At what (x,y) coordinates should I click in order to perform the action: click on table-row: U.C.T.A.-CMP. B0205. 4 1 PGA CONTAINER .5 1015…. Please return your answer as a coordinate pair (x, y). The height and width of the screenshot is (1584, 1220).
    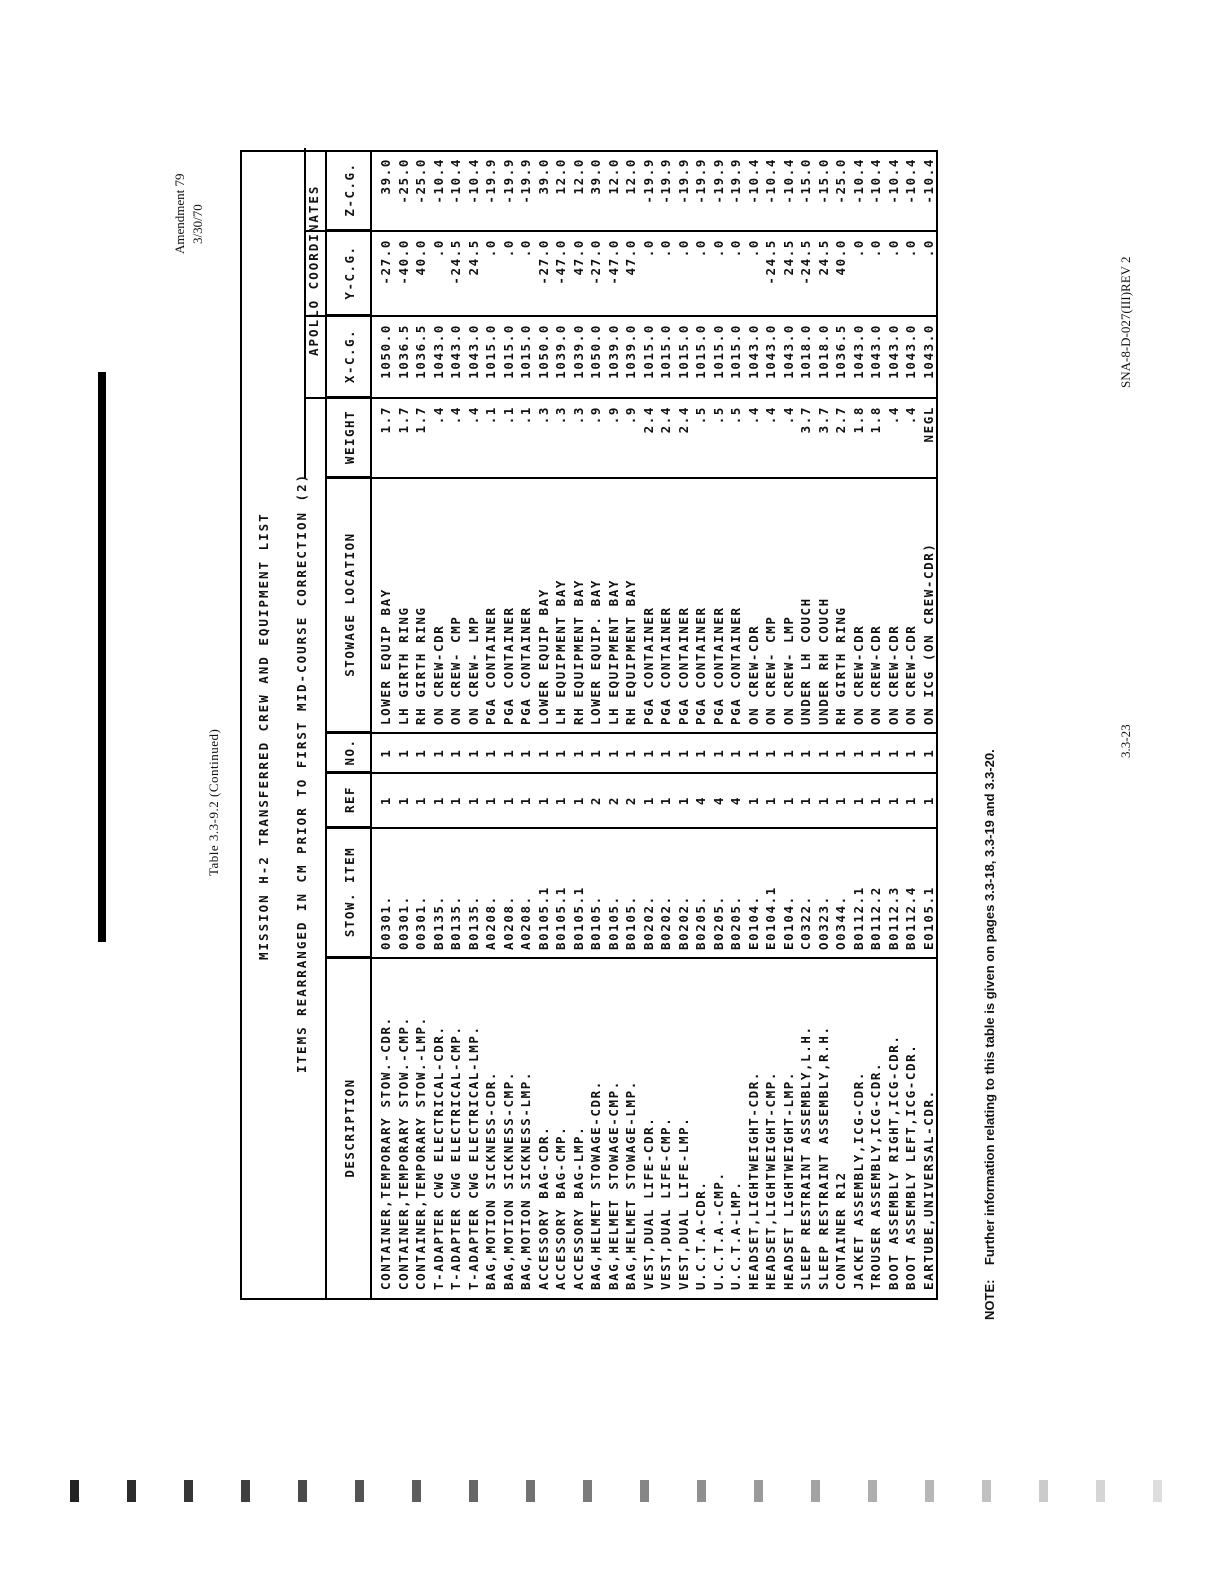
    Looking at the image, I should click on (719, 725).